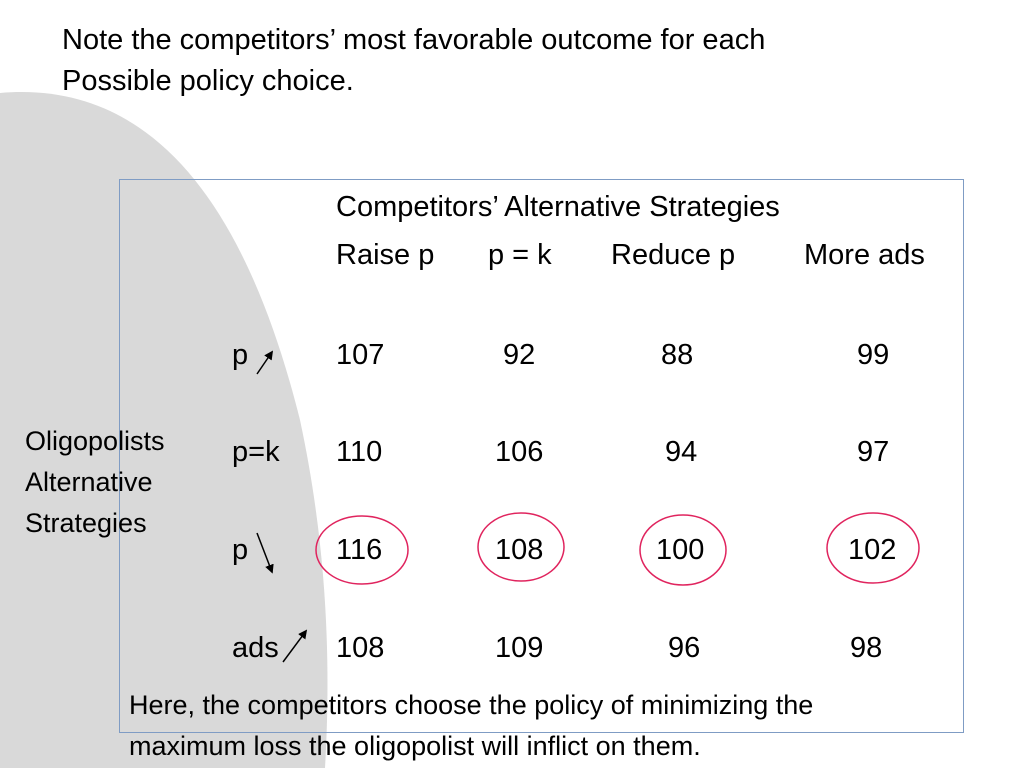 The width and height of the screenshot is (1024, 768). What do you see at coordinates (519, 648) in the screenshot?
I see `table-cell: 109` at bounding box center [519, 648].